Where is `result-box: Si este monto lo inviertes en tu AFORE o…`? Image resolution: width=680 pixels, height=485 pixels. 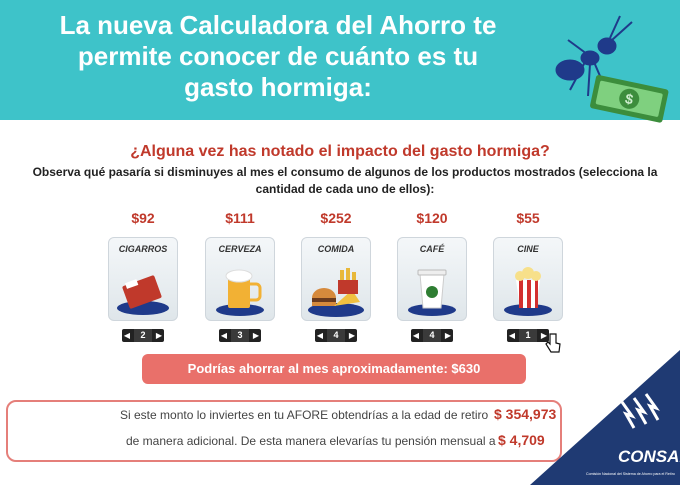 result-box: Si este monto lo inviertes en tu AFORE o… is located at coordinates (284, 431).